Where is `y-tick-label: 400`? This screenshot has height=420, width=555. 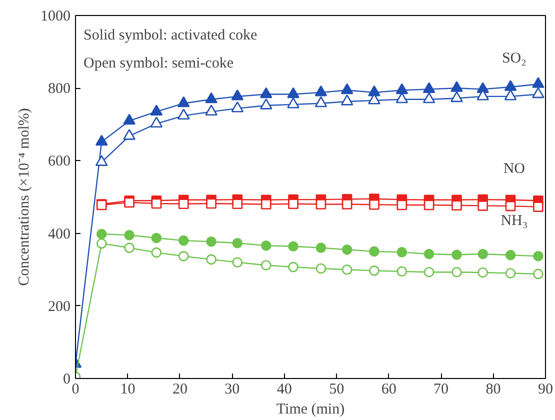 y-tick-label: 400 is located at coordinates (59, 234).